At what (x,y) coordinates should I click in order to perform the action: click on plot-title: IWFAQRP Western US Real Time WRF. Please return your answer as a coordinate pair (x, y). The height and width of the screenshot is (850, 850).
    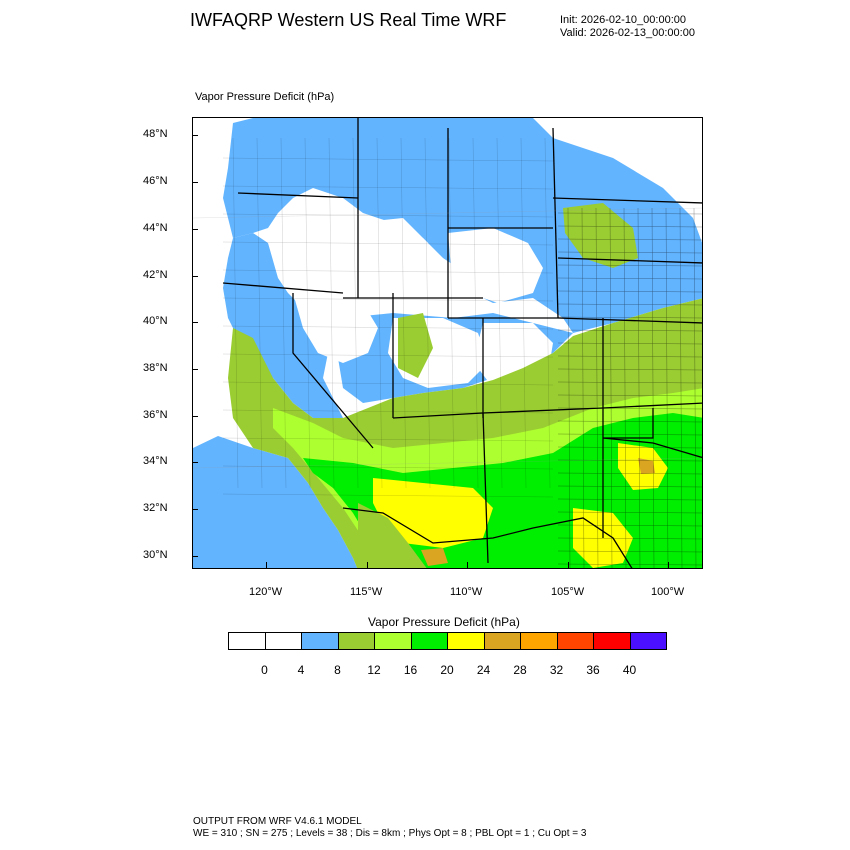
    Looking at the image, I should click on (348, 20).